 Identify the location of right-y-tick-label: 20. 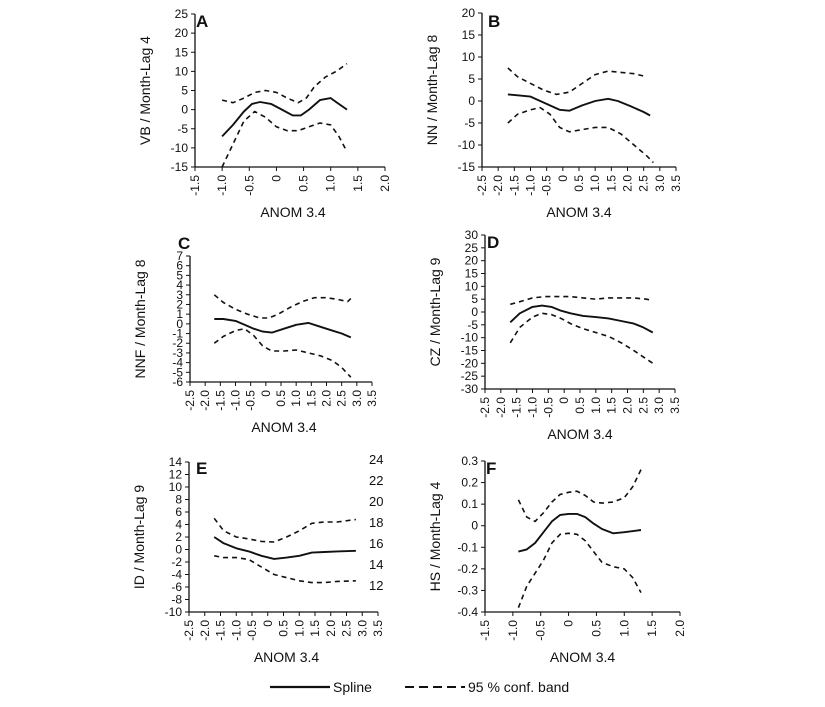
(376, 501).